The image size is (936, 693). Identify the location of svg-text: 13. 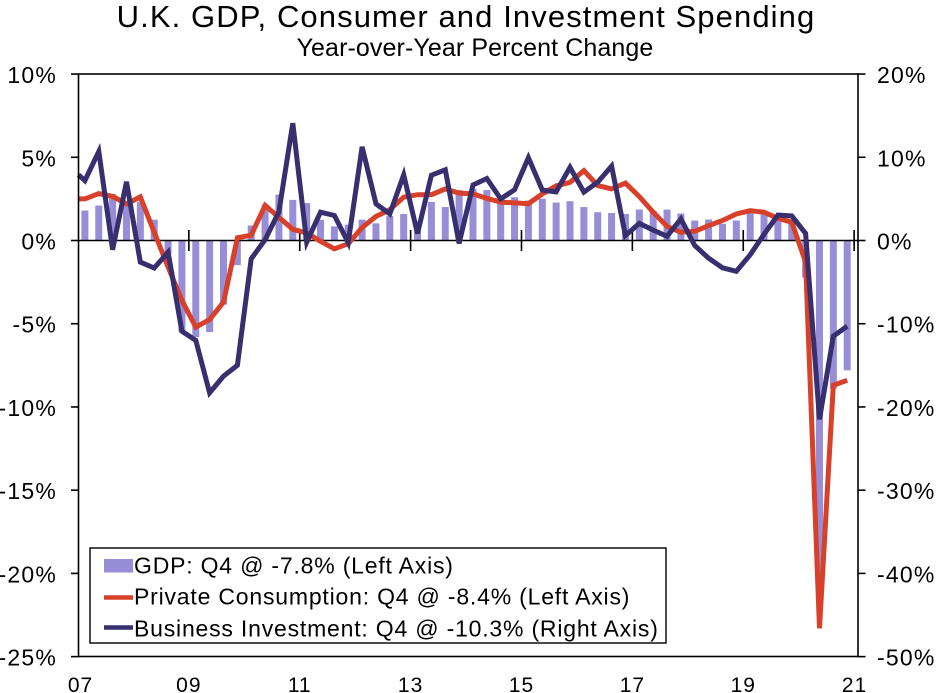
(410, 683).